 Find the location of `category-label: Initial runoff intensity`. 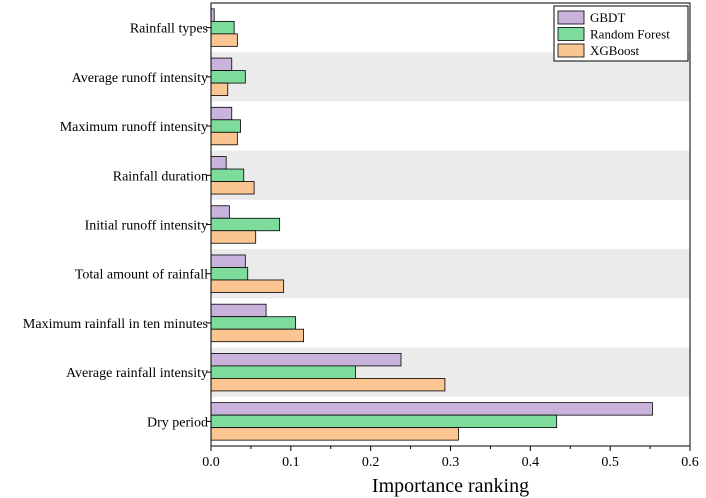

category-label: Initial runoff intensity is located at coordinates (146, 226).